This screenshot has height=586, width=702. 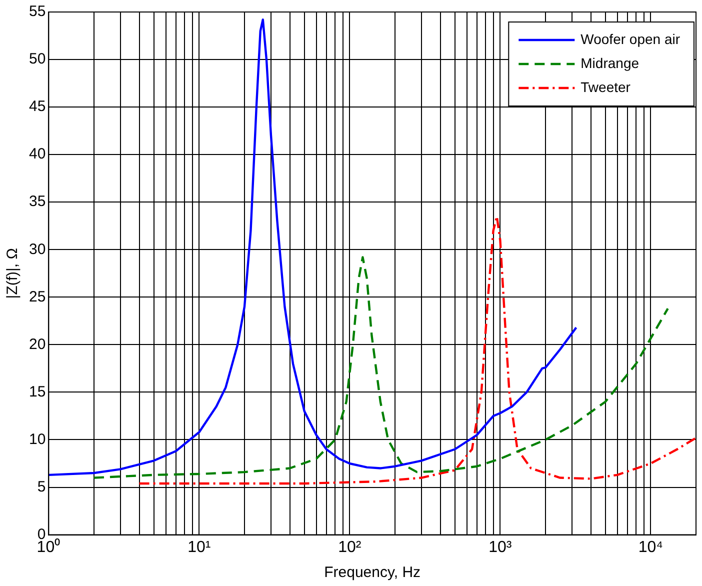 I want to click on y-axis-title: |Z(f)|, Ω, so click(x=13, y=273).